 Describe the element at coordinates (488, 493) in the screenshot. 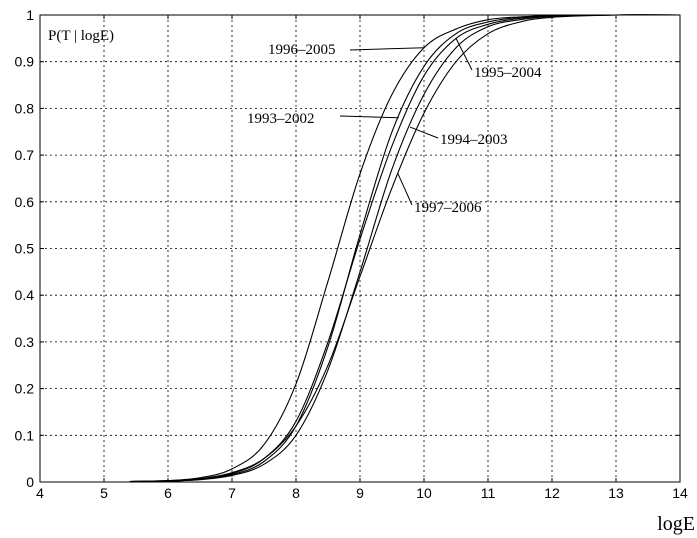

I see `x-tick-label: 11` at that location.